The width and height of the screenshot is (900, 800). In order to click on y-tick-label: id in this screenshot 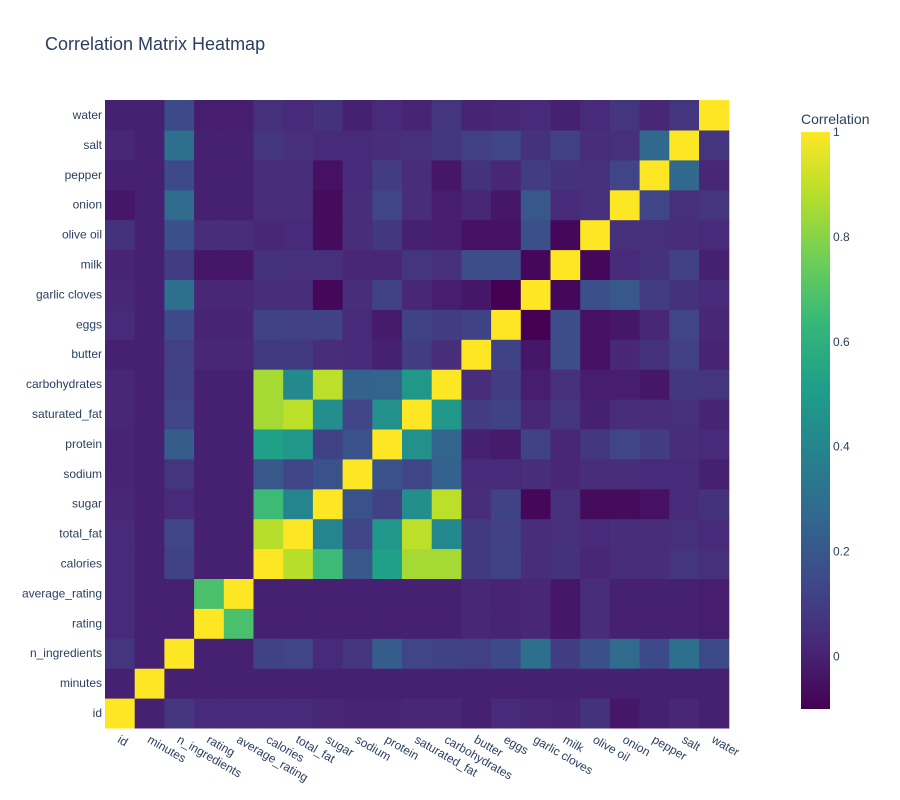, I will do `click(97, 713)`.